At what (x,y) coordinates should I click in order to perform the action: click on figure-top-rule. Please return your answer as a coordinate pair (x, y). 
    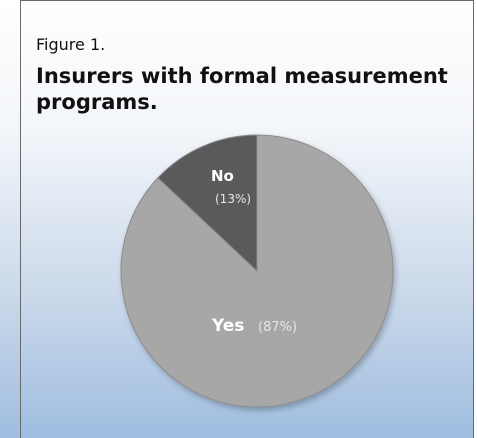
    Looking at the image, I should click on (247, 0).